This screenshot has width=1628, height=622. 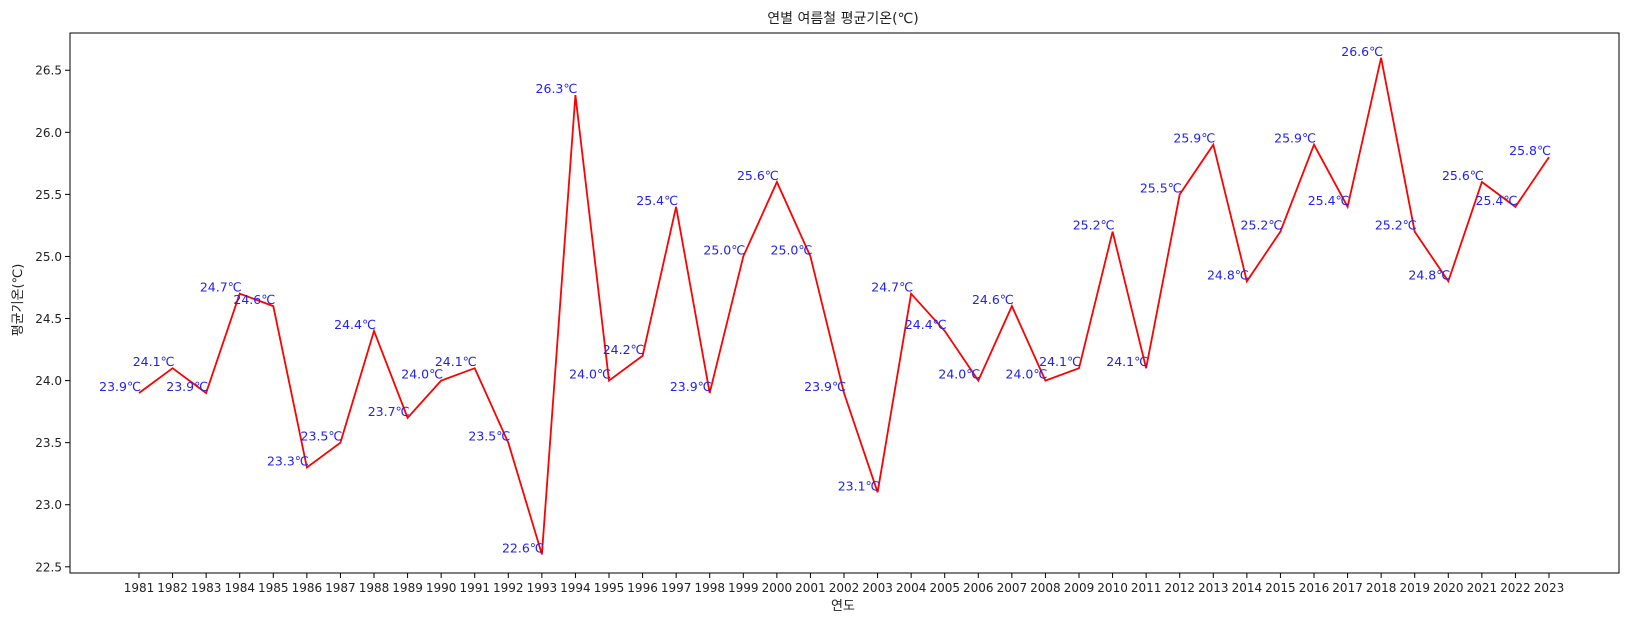 What do you see at coordinates (575, 588) in the screenshot?
I see `x-tick-label: 1994` at bounding box center [575, 588].